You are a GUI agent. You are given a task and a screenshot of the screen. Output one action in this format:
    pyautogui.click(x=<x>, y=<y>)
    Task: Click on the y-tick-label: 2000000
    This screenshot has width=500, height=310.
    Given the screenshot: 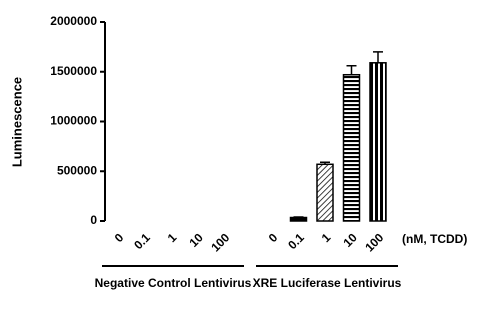 What is the action you would take?
    pyautogui.click(x=73, y=21)
    